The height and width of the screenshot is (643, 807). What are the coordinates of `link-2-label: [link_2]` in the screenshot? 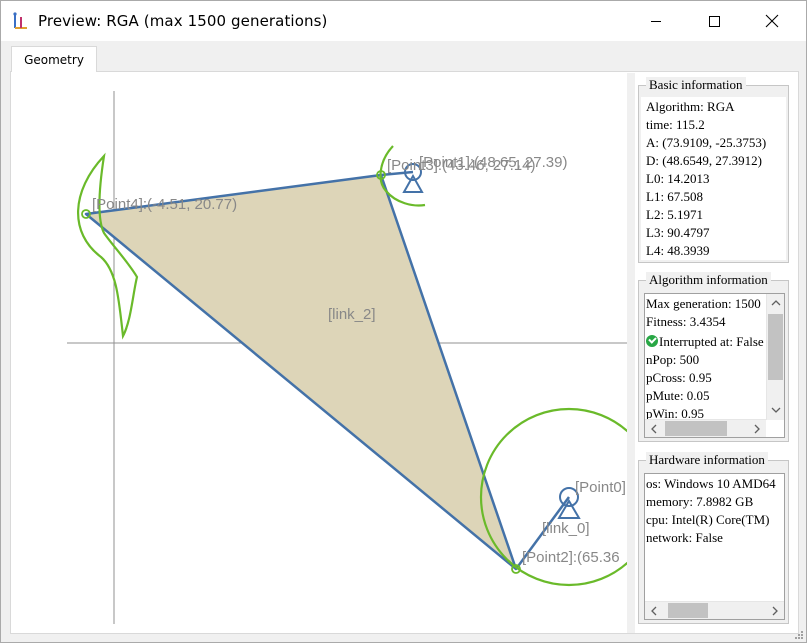 It's located at (352, 314).